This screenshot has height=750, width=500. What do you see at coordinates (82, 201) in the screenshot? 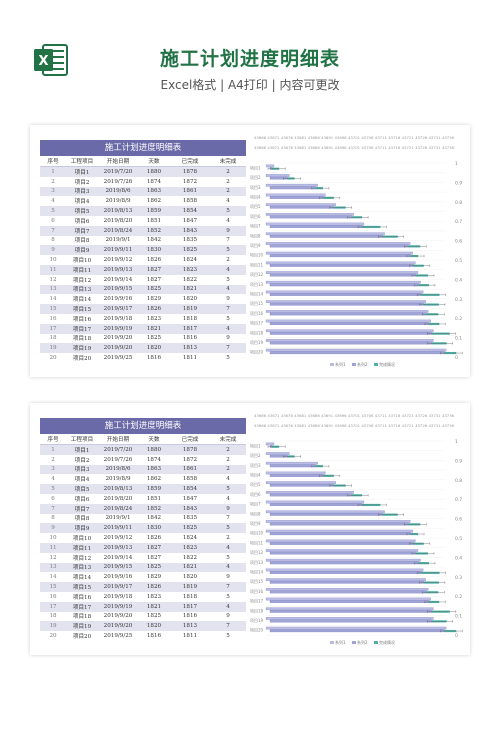
I see `table-cell: 项目4` at bounding box center [82, 201].